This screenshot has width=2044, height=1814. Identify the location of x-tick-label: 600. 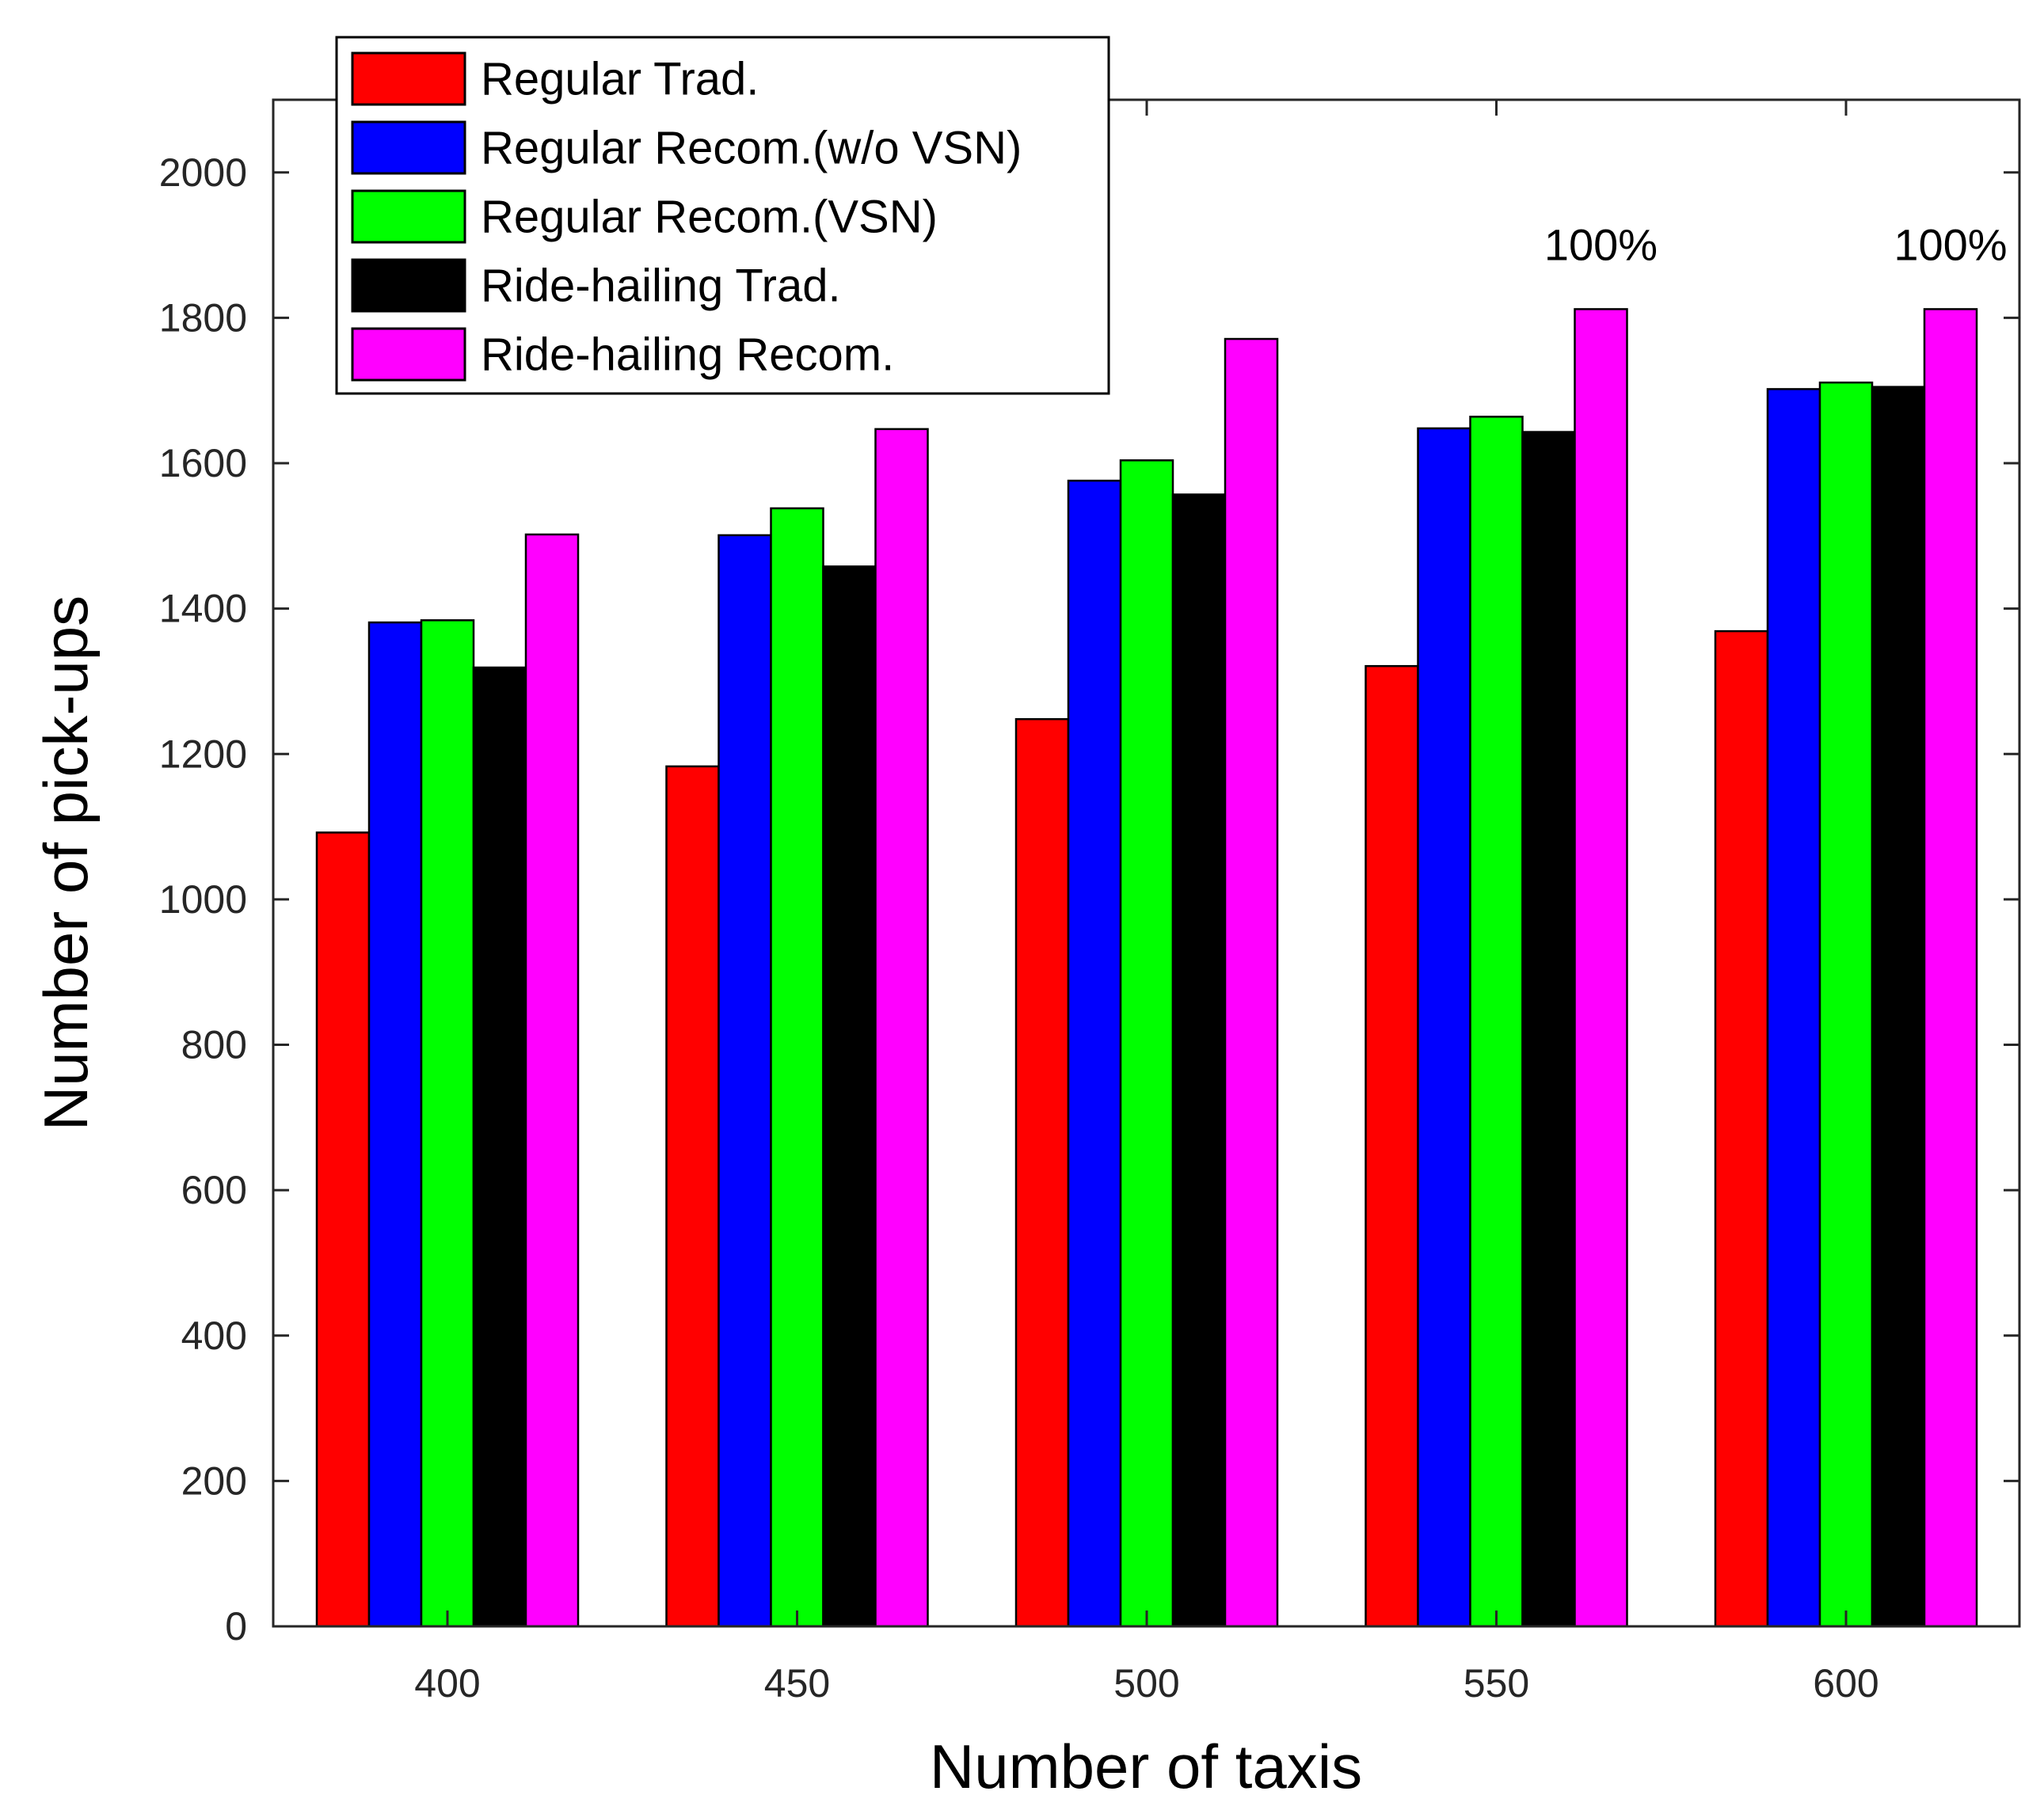
(1846, 1683).